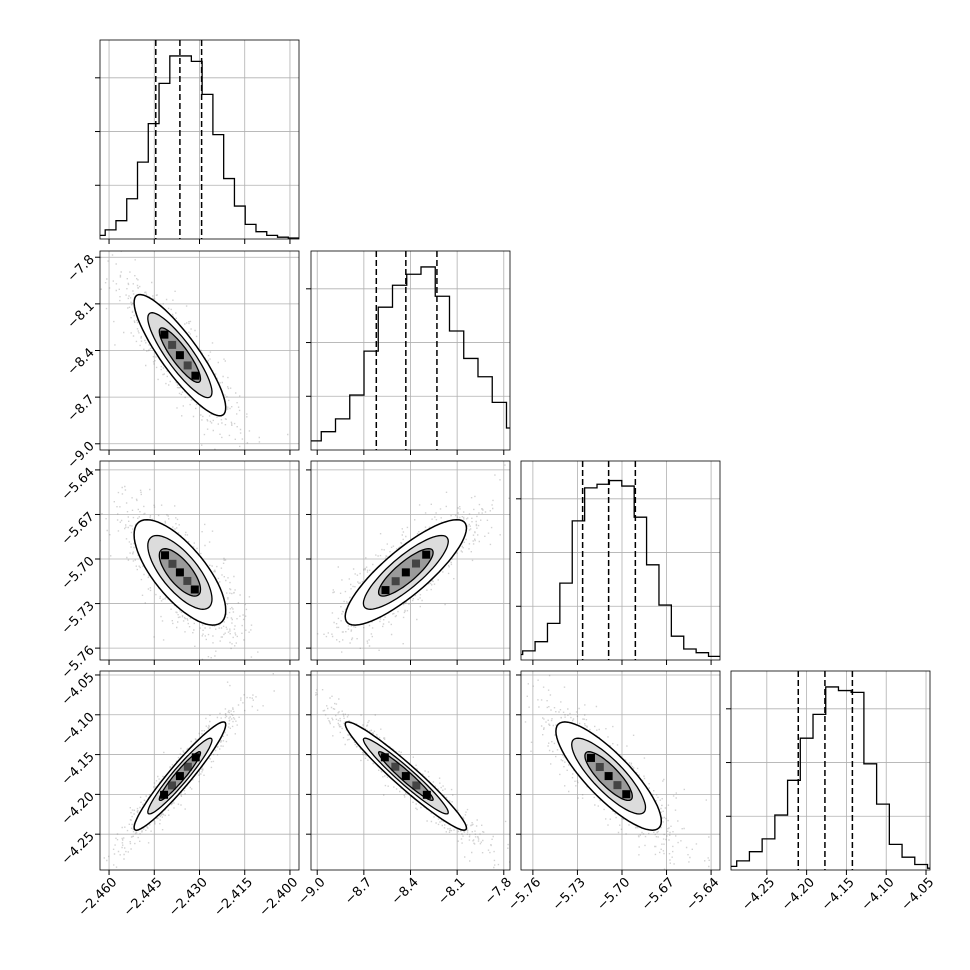  I want to click on x-tick-label: −5.73, so click(569, 894).